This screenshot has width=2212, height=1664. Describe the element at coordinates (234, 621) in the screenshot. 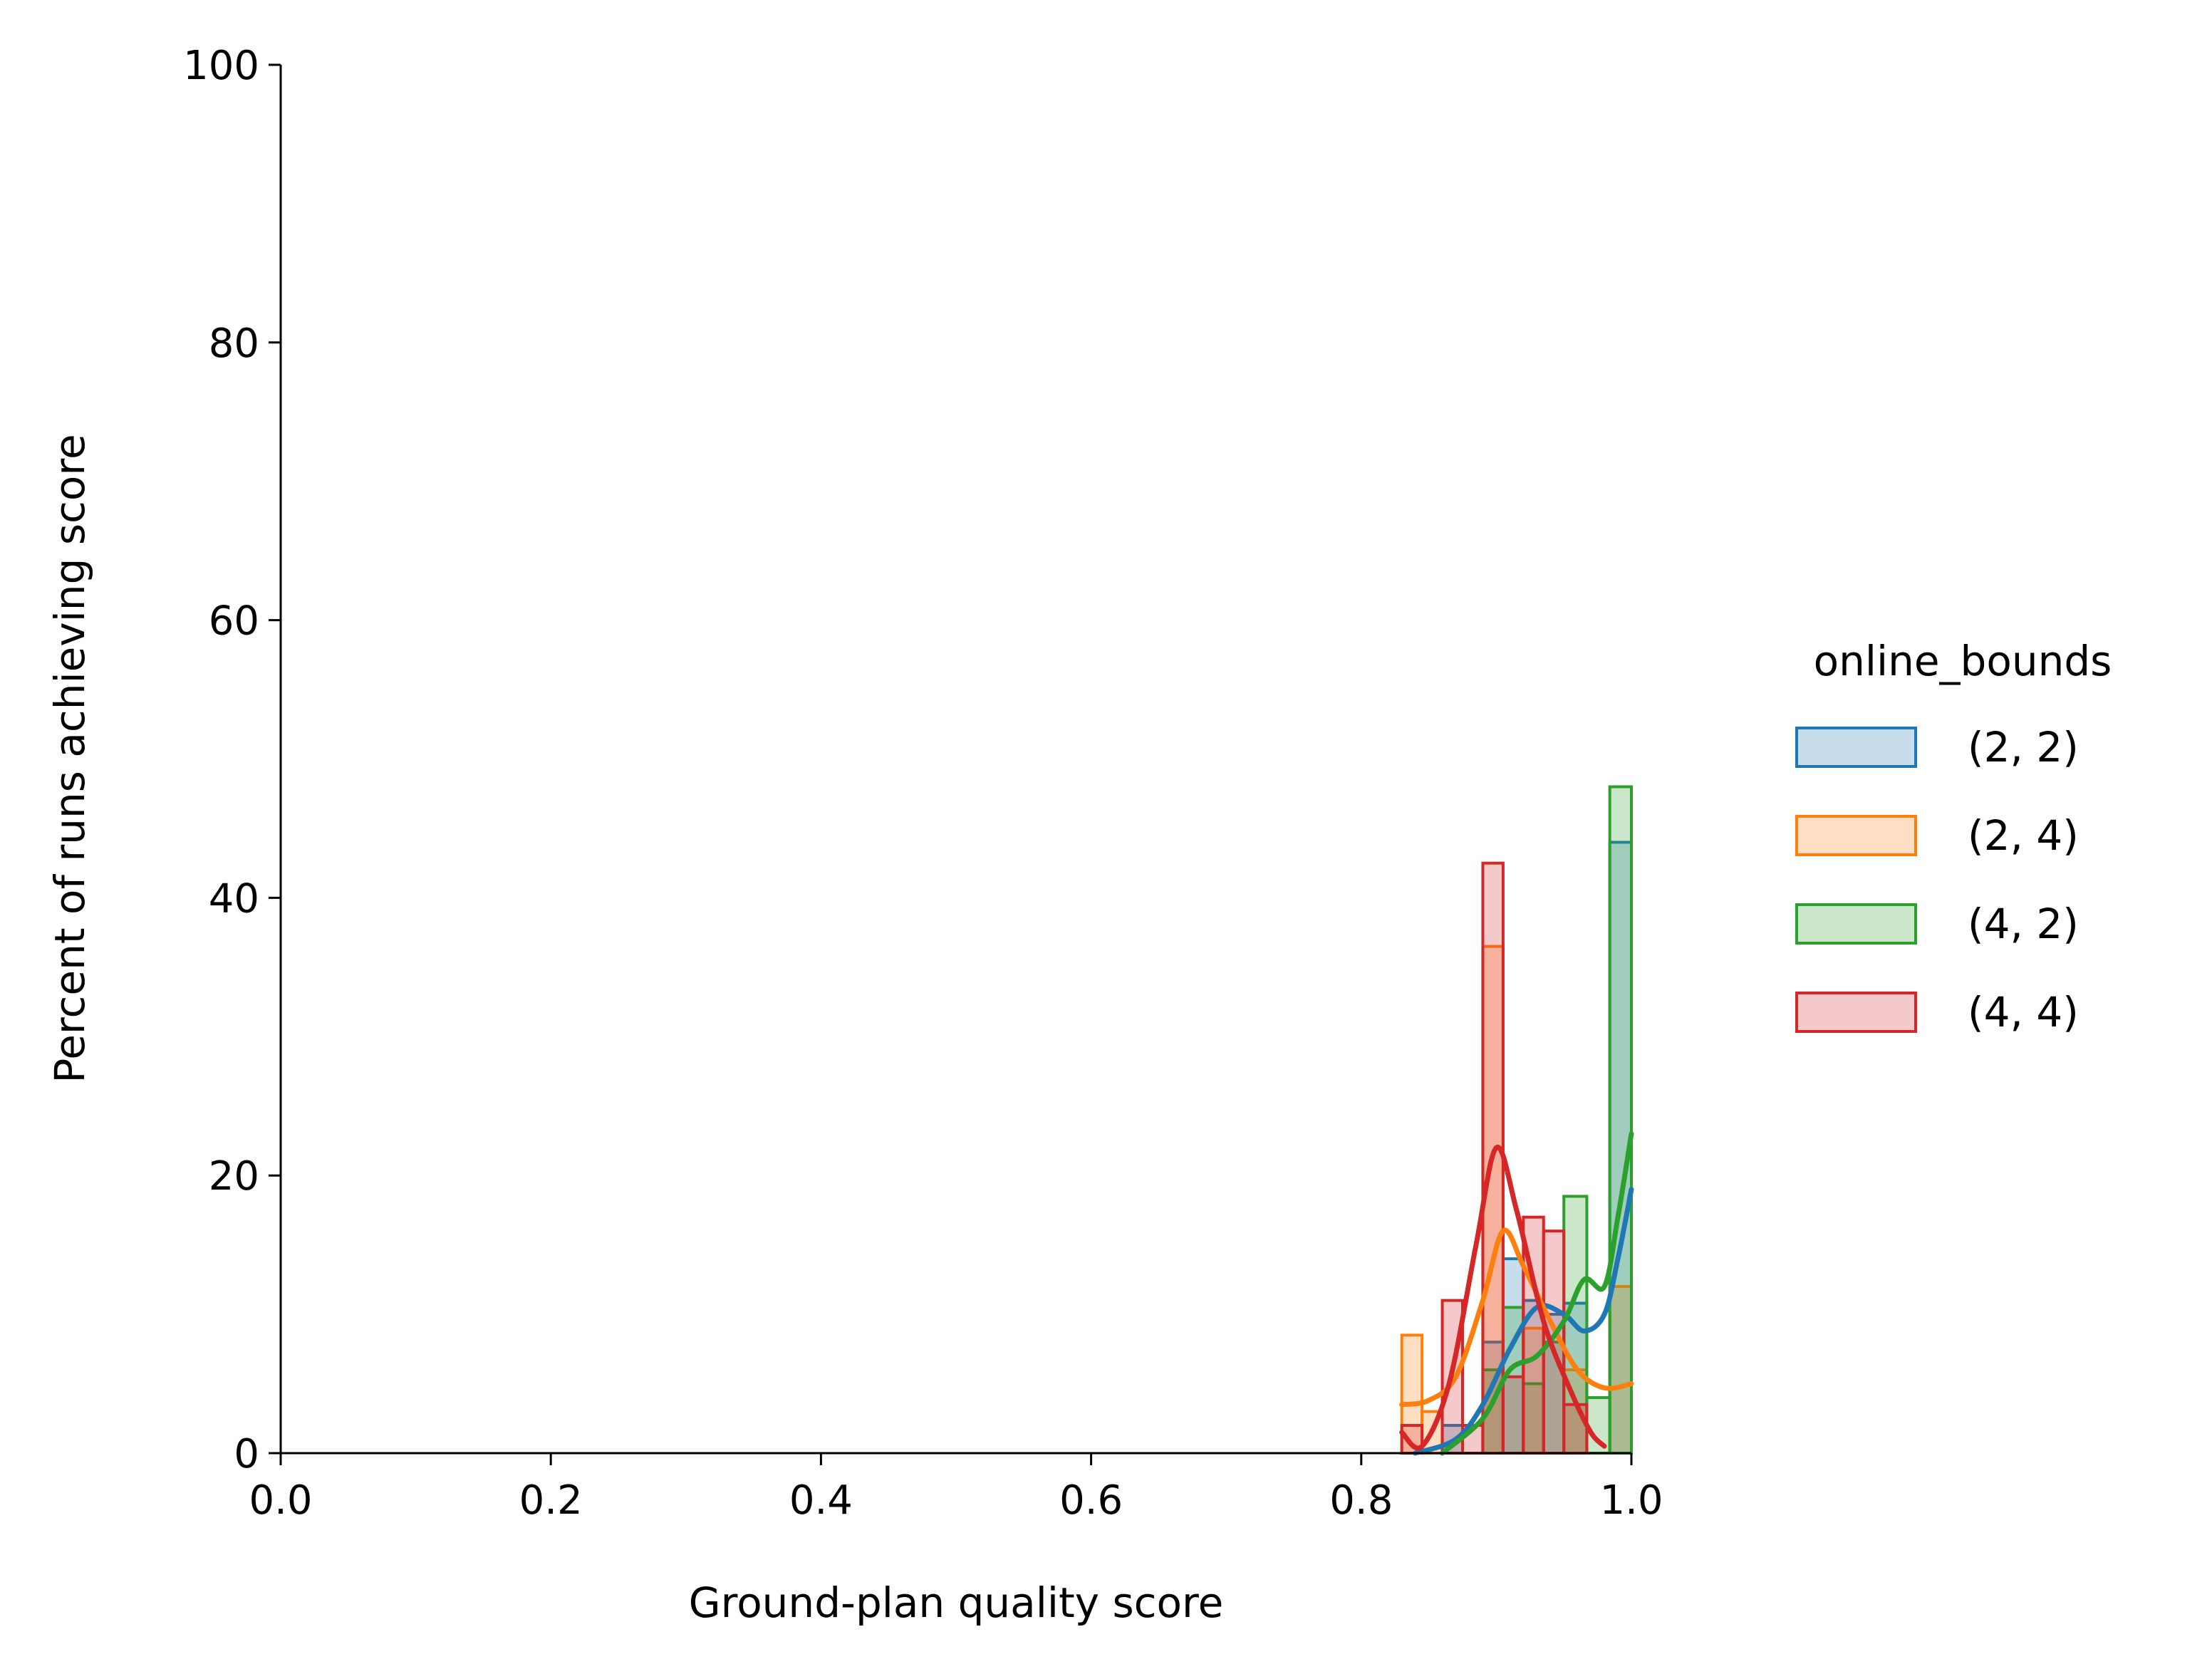

I see `y-tick-label: 60` at that location.